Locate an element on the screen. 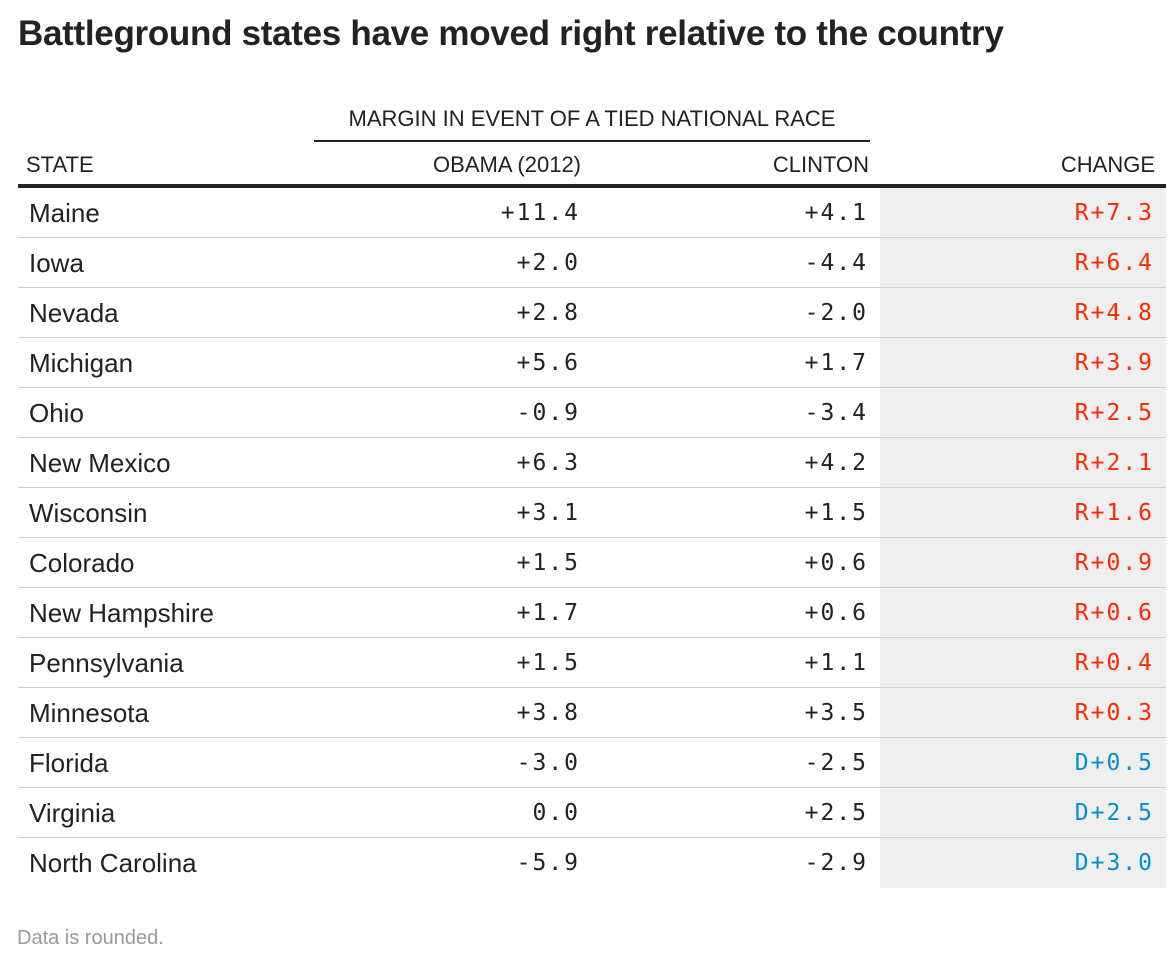  change-value: D+0.5 is located at coordinates (1114, 763).